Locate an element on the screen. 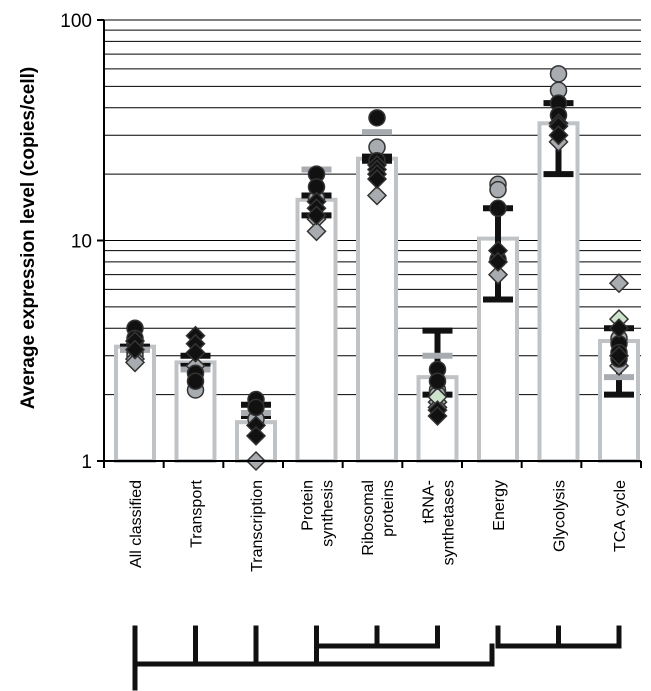 This screenshot has height=691, width=651. category-label: Transcription is located at coordinates (257, 526).